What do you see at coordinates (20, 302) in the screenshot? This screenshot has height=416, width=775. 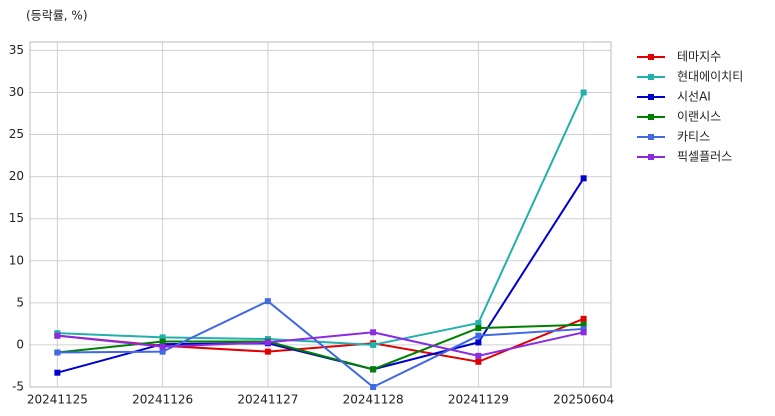 I see `y-tick-label: 5` at bounding box center [20, 302].